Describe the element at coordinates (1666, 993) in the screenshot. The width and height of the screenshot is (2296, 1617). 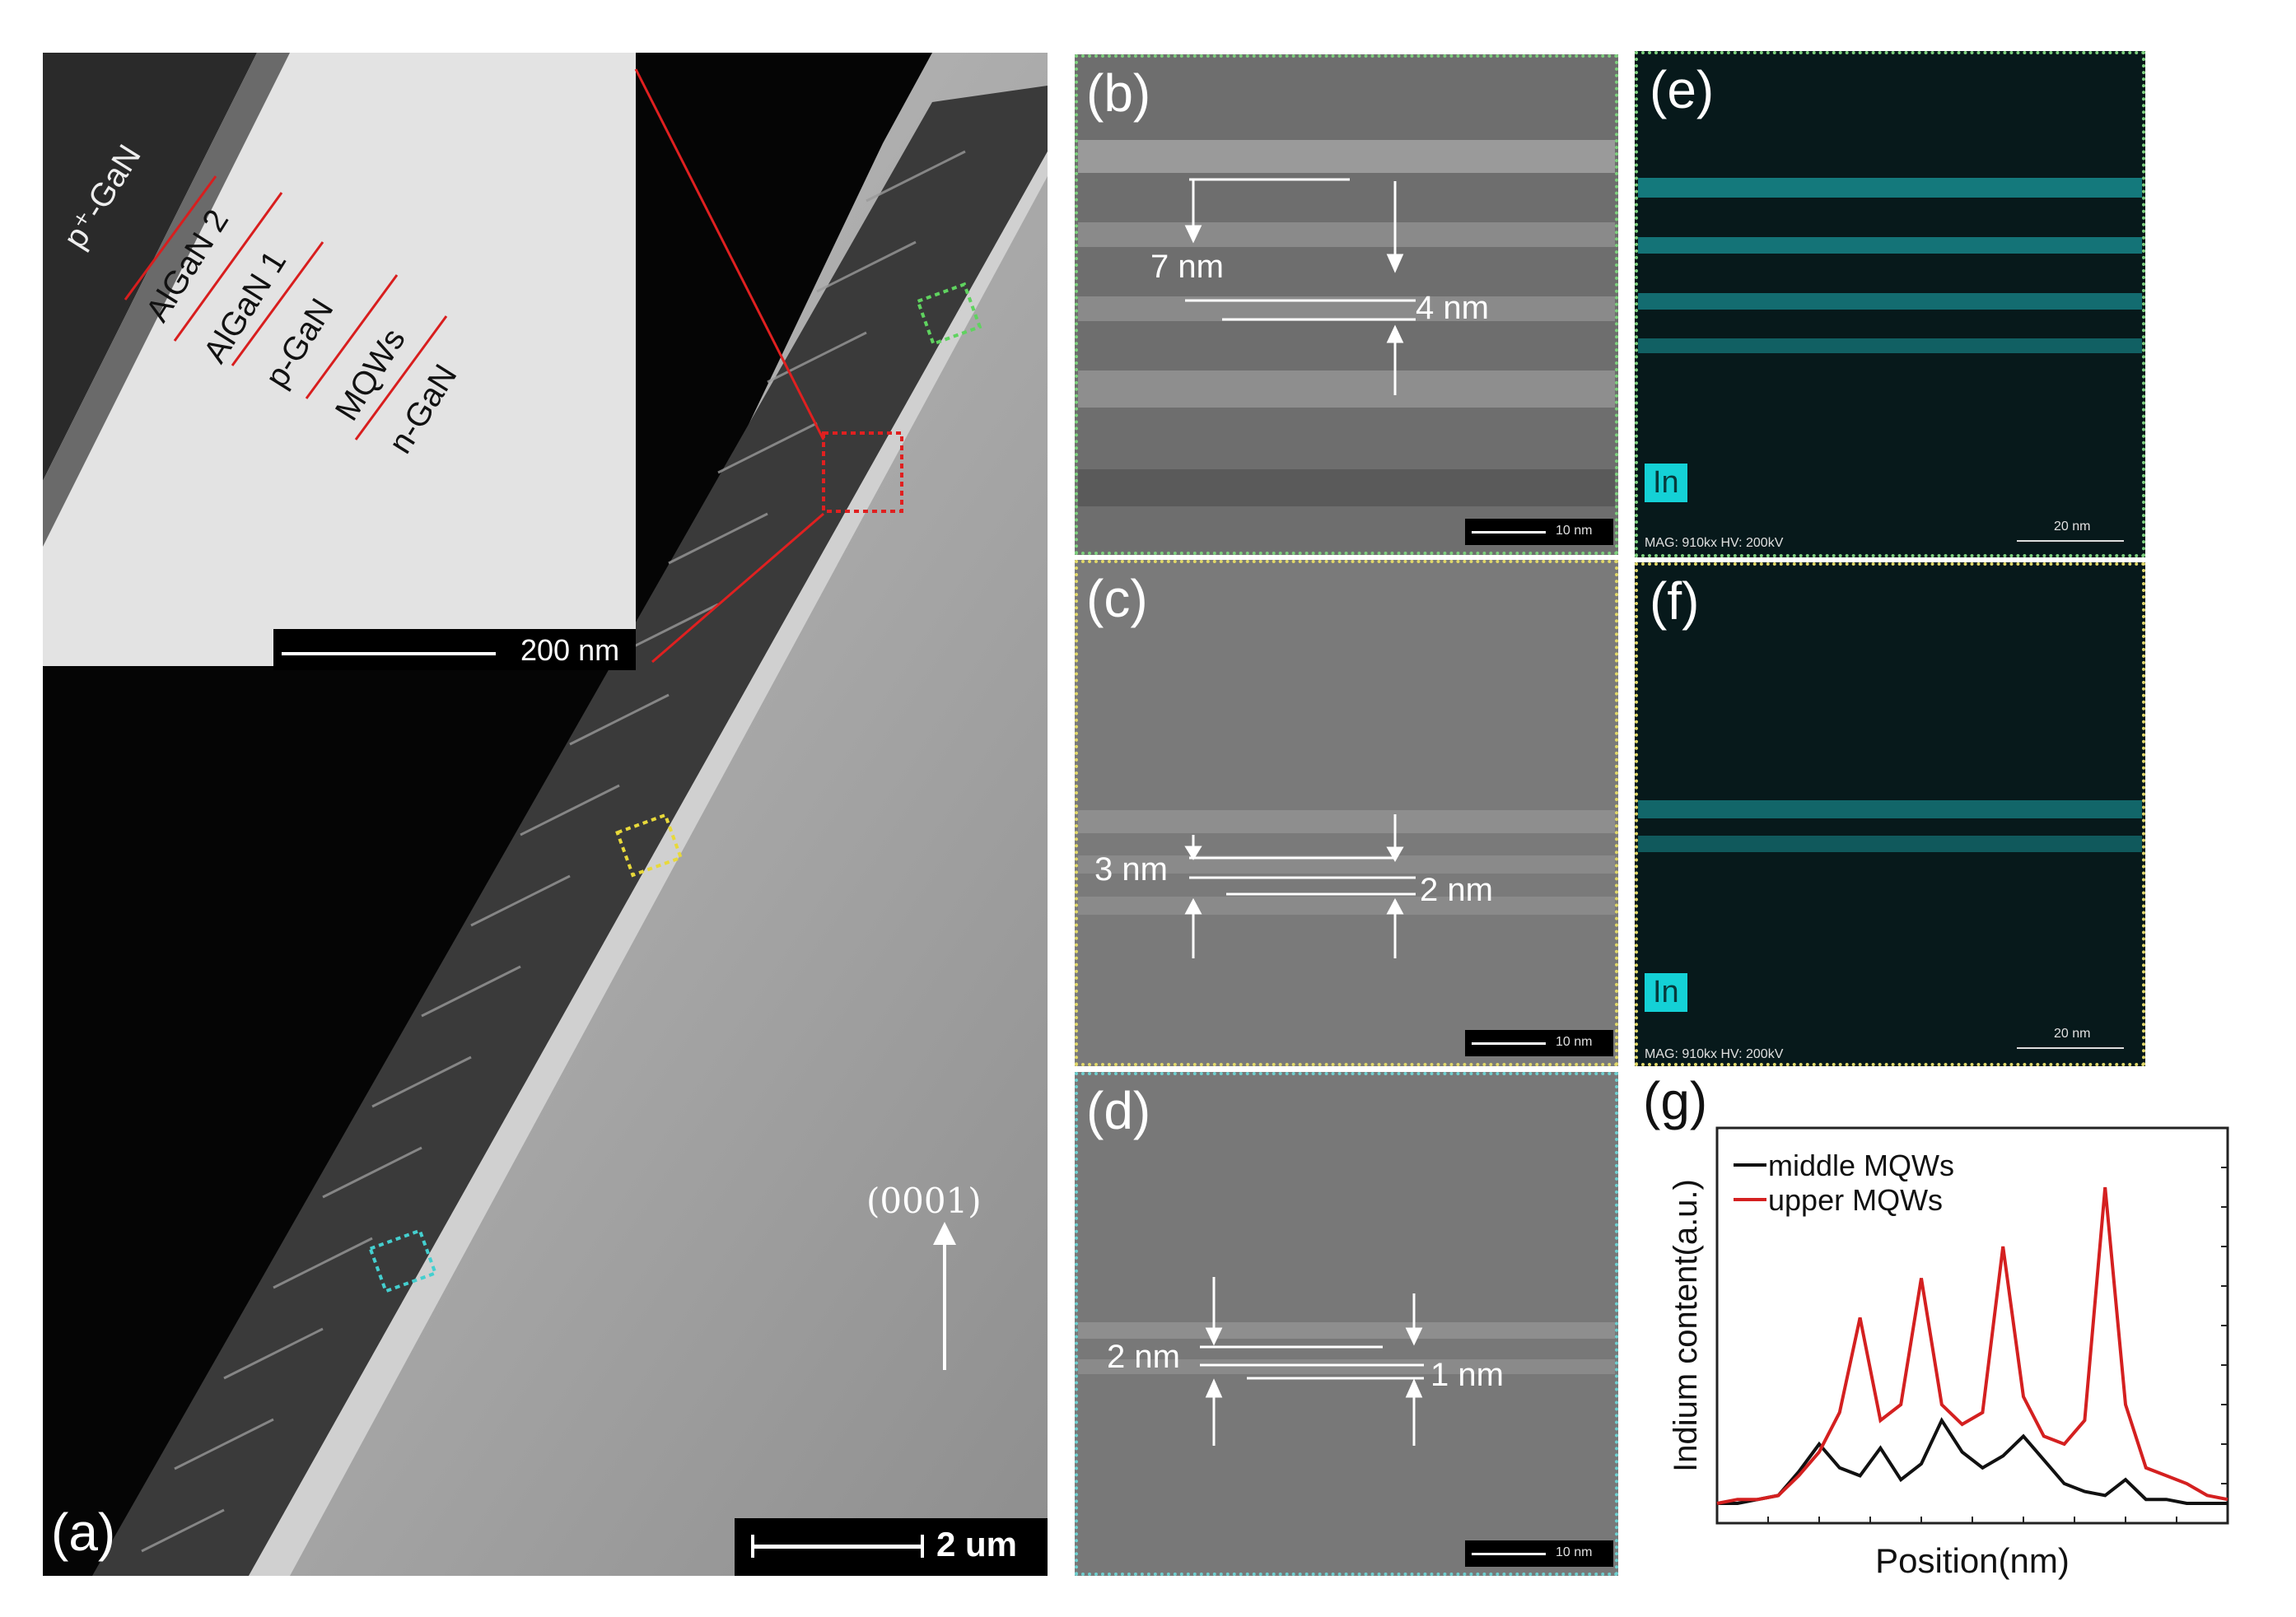
I see `panel-f-element-badge: In` at that location.